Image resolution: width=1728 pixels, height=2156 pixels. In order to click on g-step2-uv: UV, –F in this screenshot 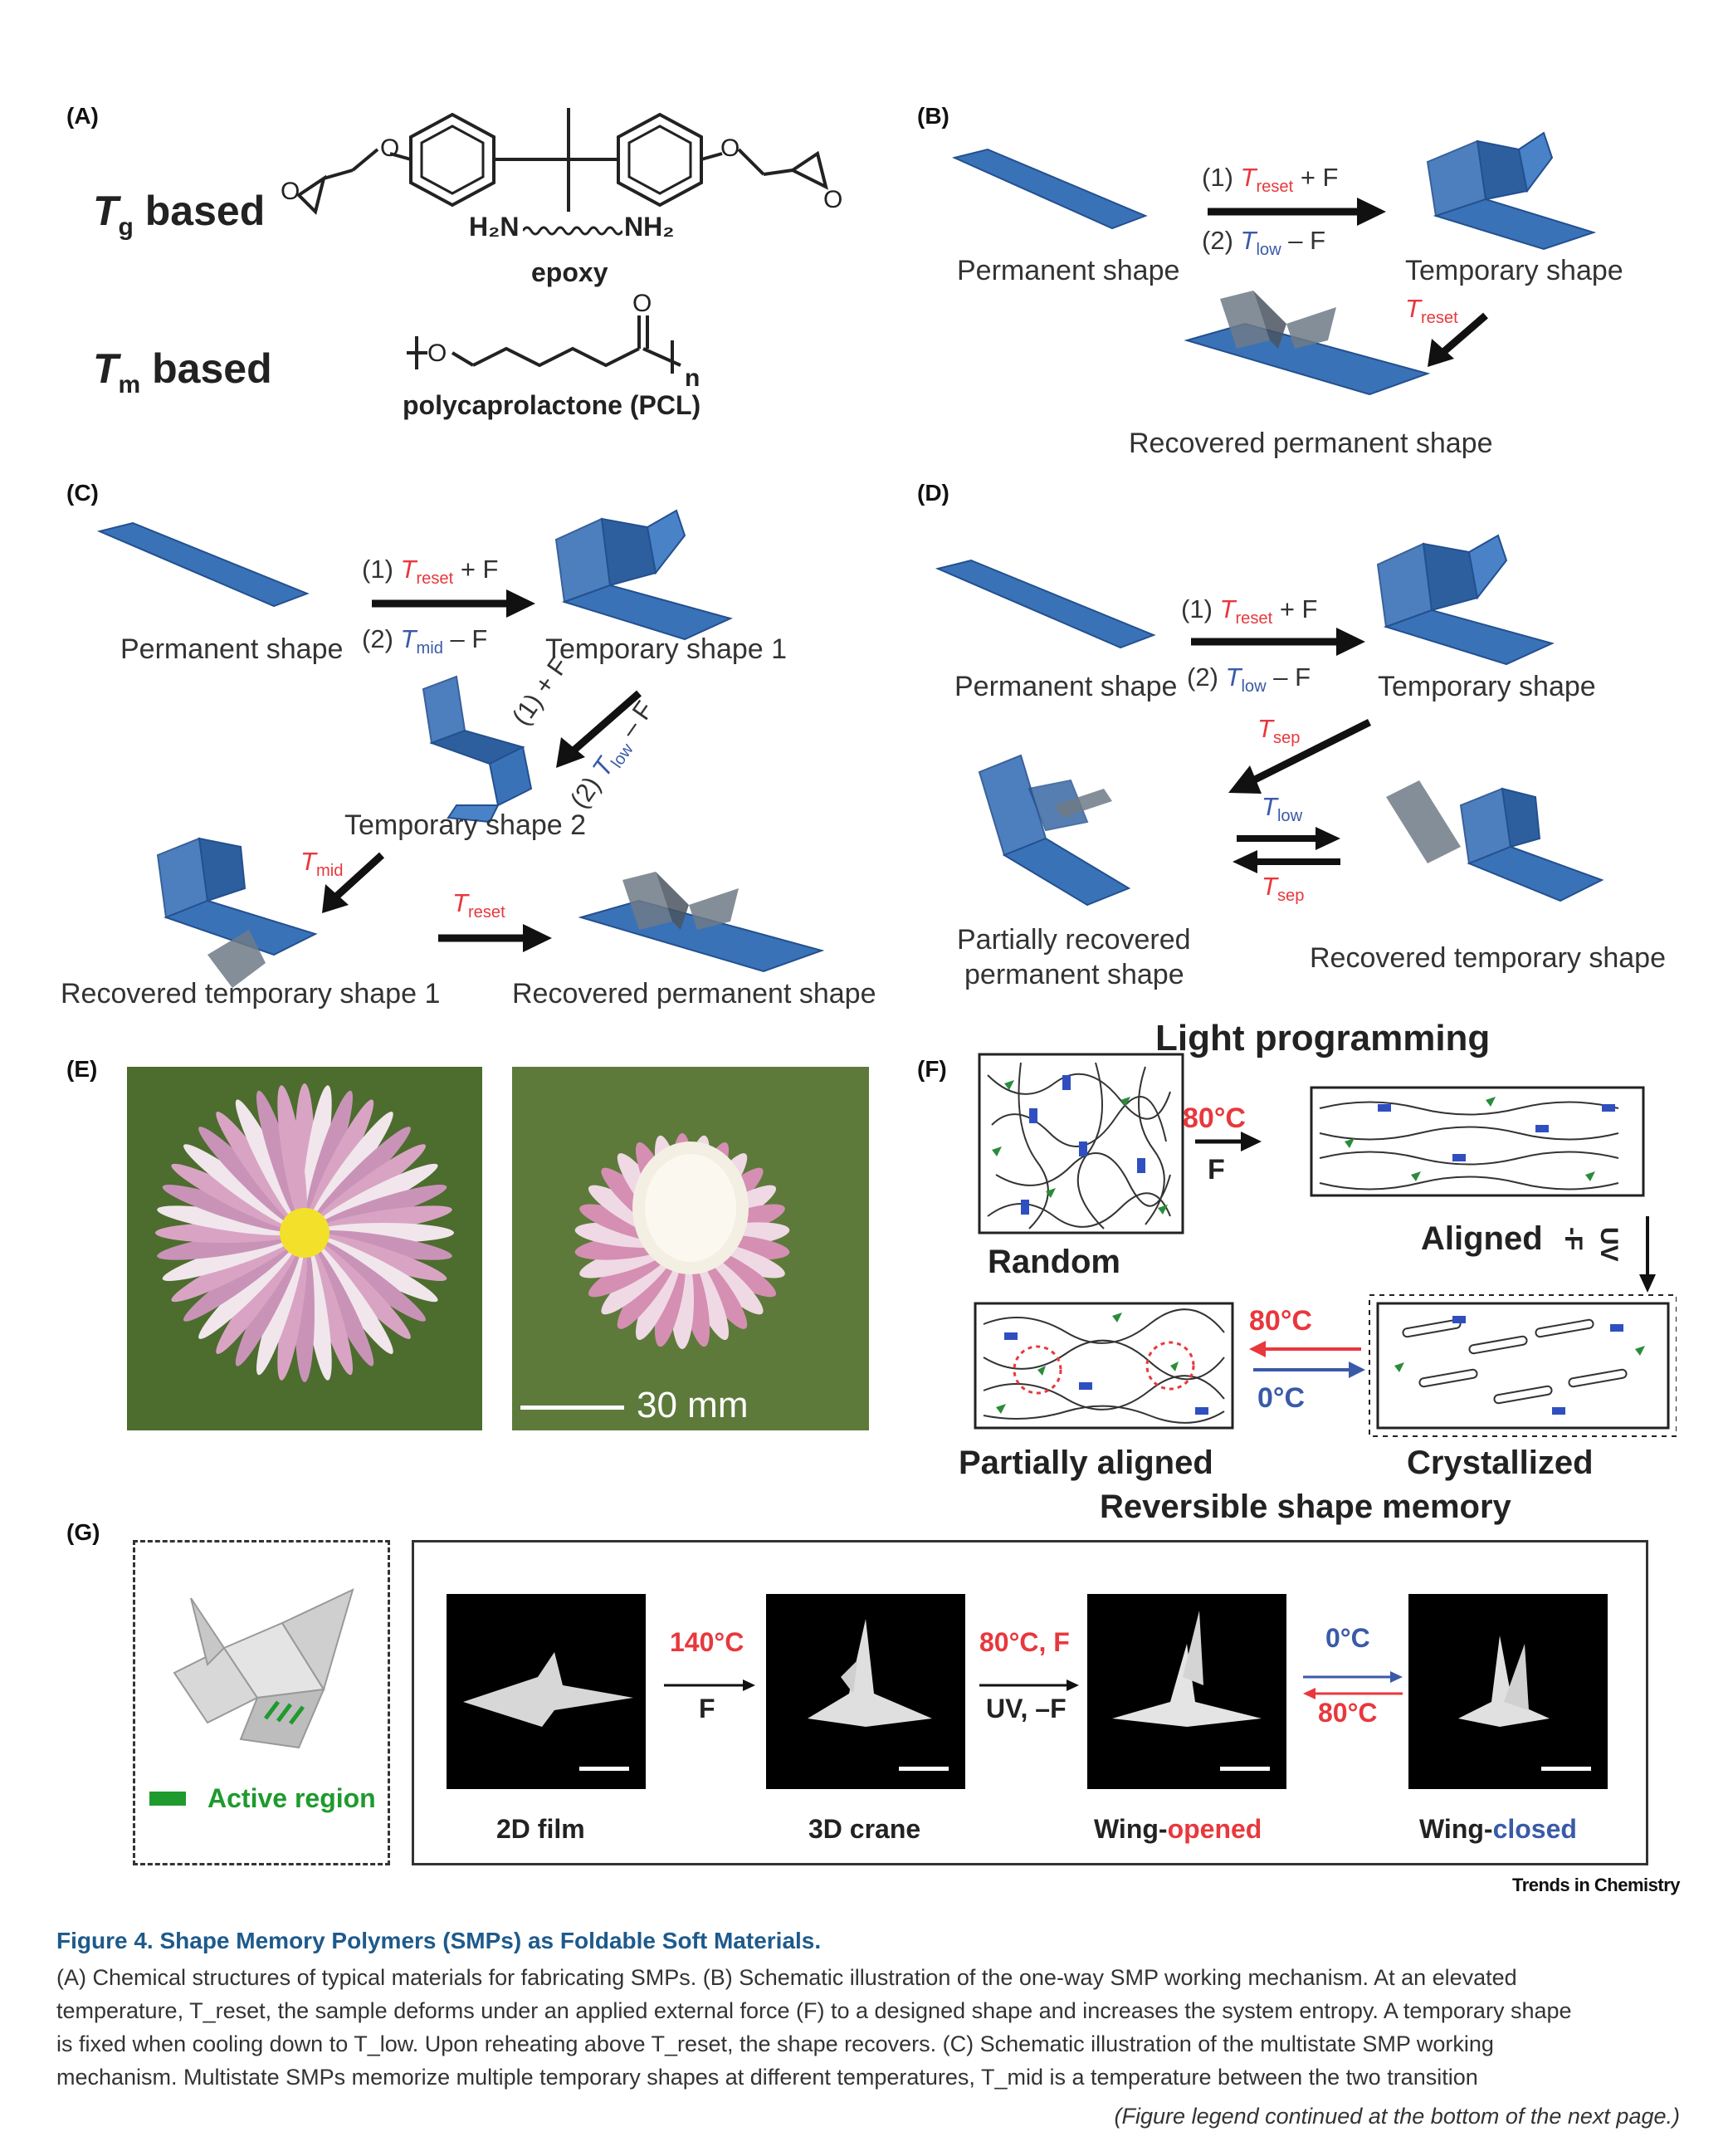, I will do `click(1026, 1708)`.